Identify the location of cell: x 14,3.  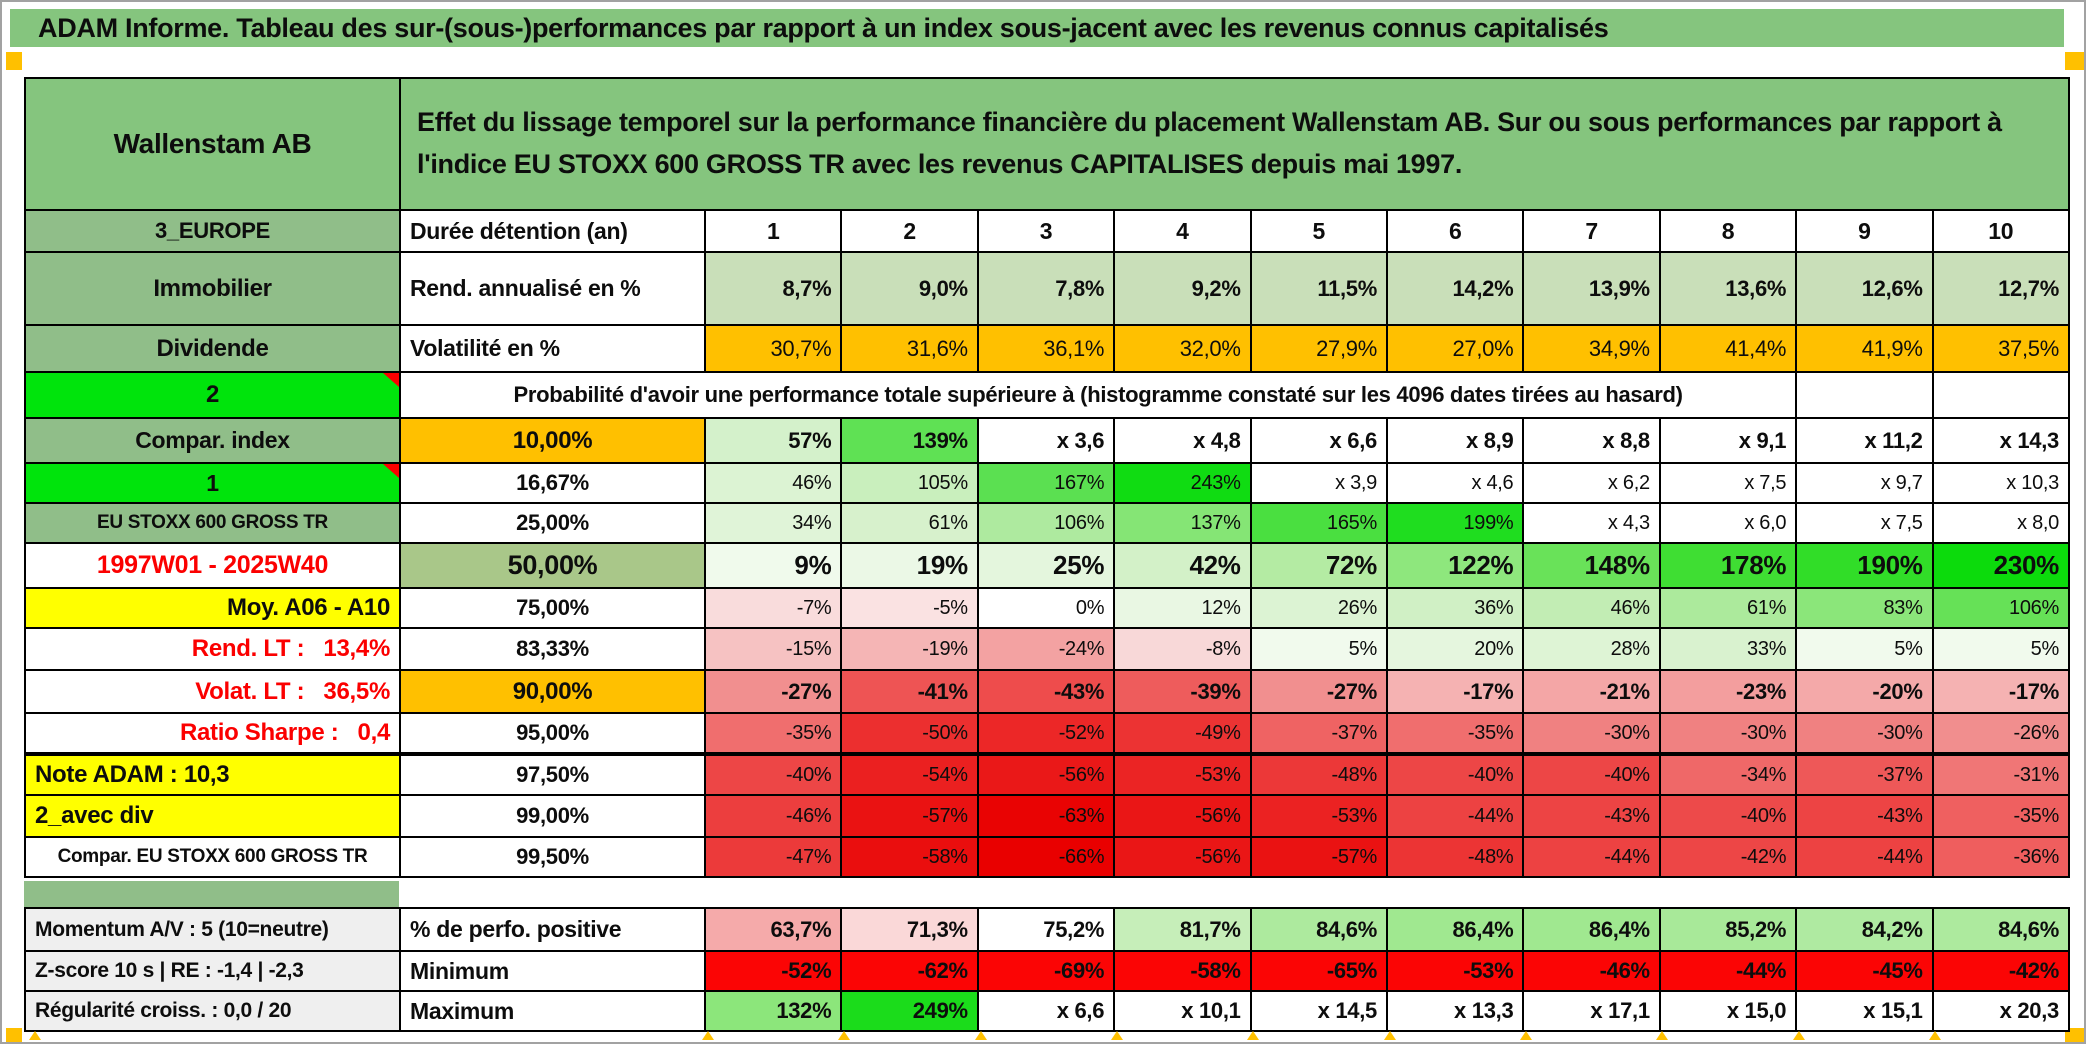
(1999, 439).